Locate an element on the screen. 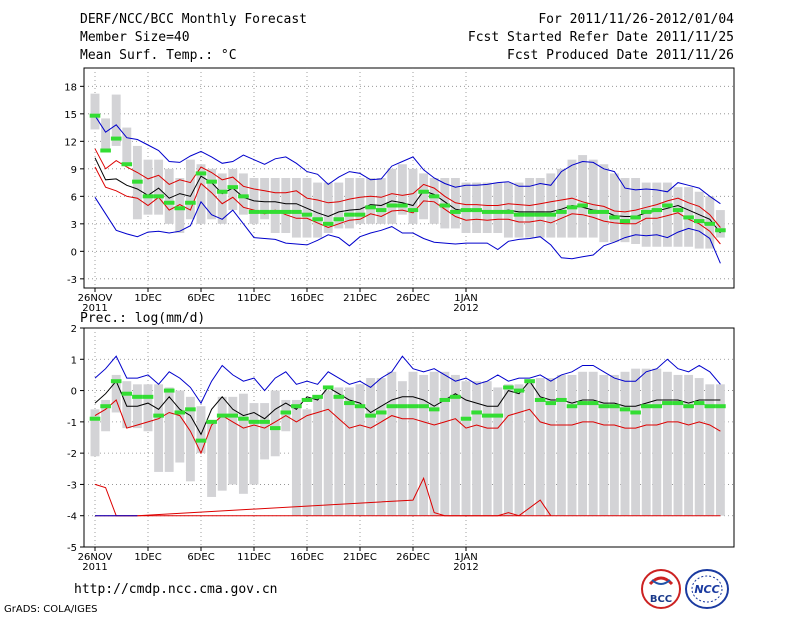 This screenshot has height=618, width=800. prec-ensemble-mean-line is located at coordinates (407, 408).